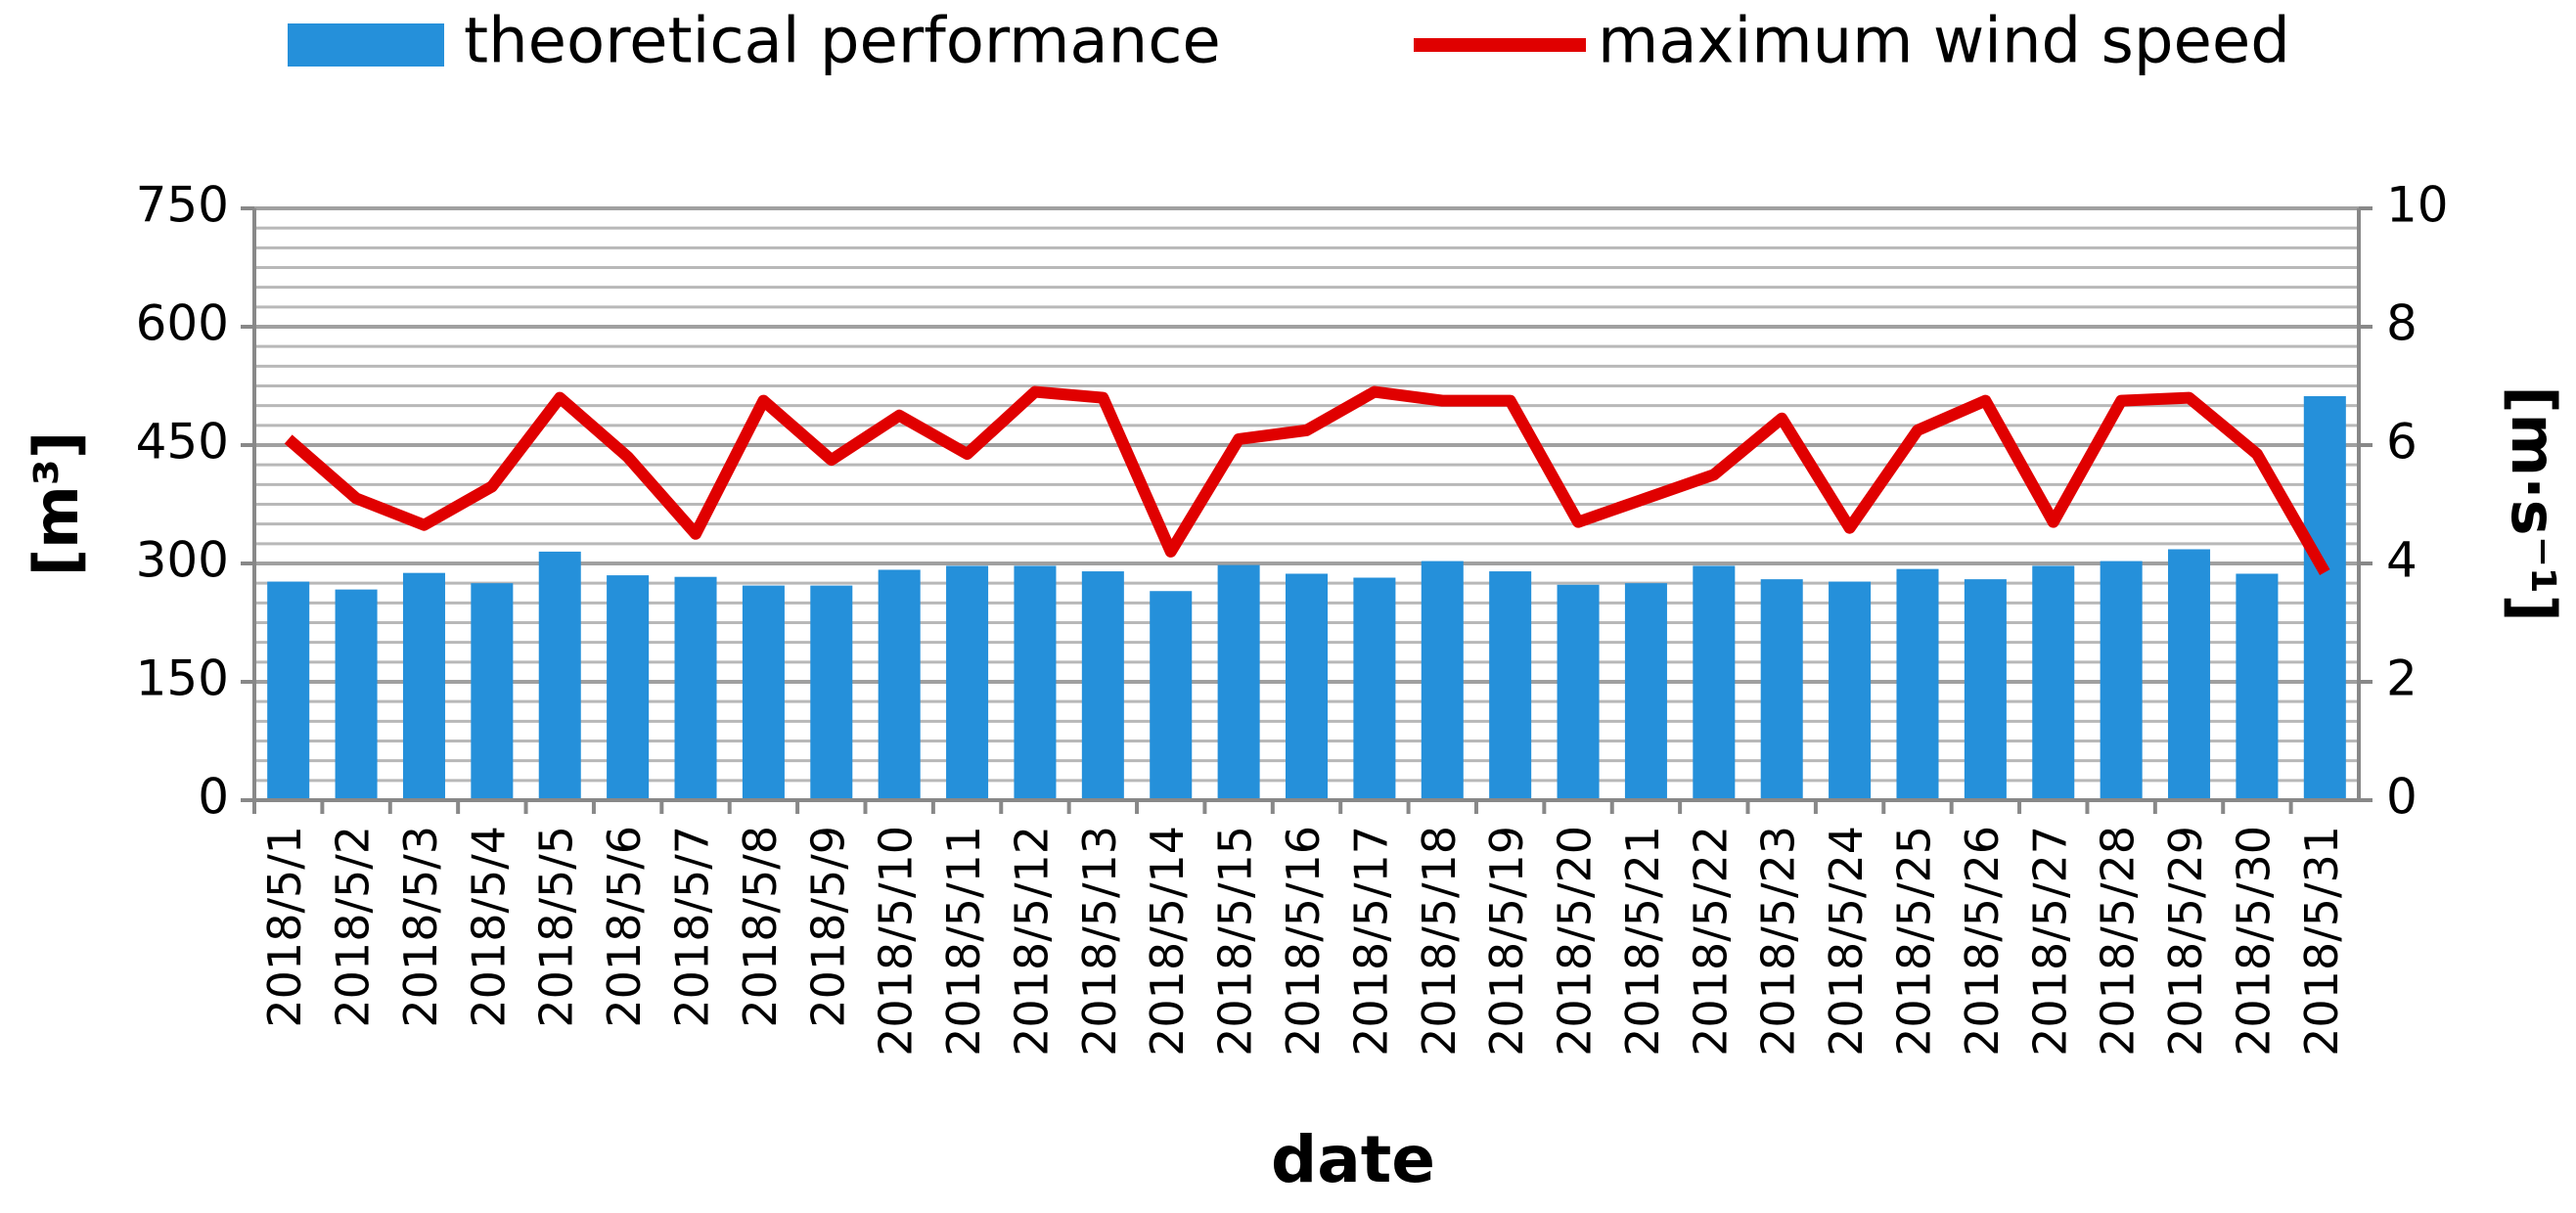  I want to click on y2-tick-label: 4, so click(2402, 560).